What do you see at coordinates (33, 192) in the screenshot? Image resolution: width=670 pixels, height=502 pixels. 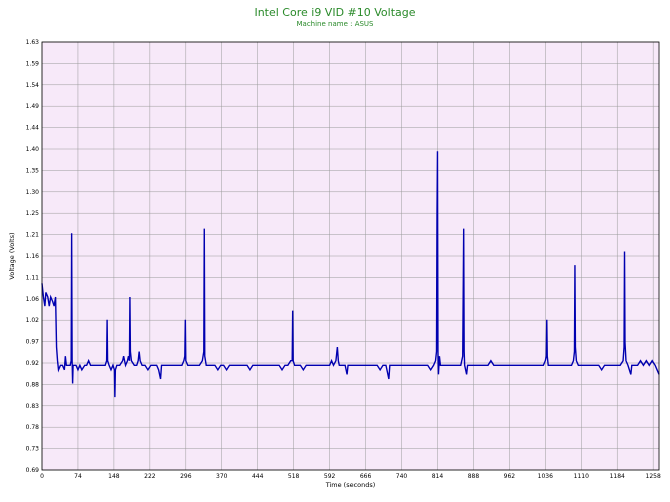 I see `y-tick-label: 1.30` at bounding box center [33, 192].